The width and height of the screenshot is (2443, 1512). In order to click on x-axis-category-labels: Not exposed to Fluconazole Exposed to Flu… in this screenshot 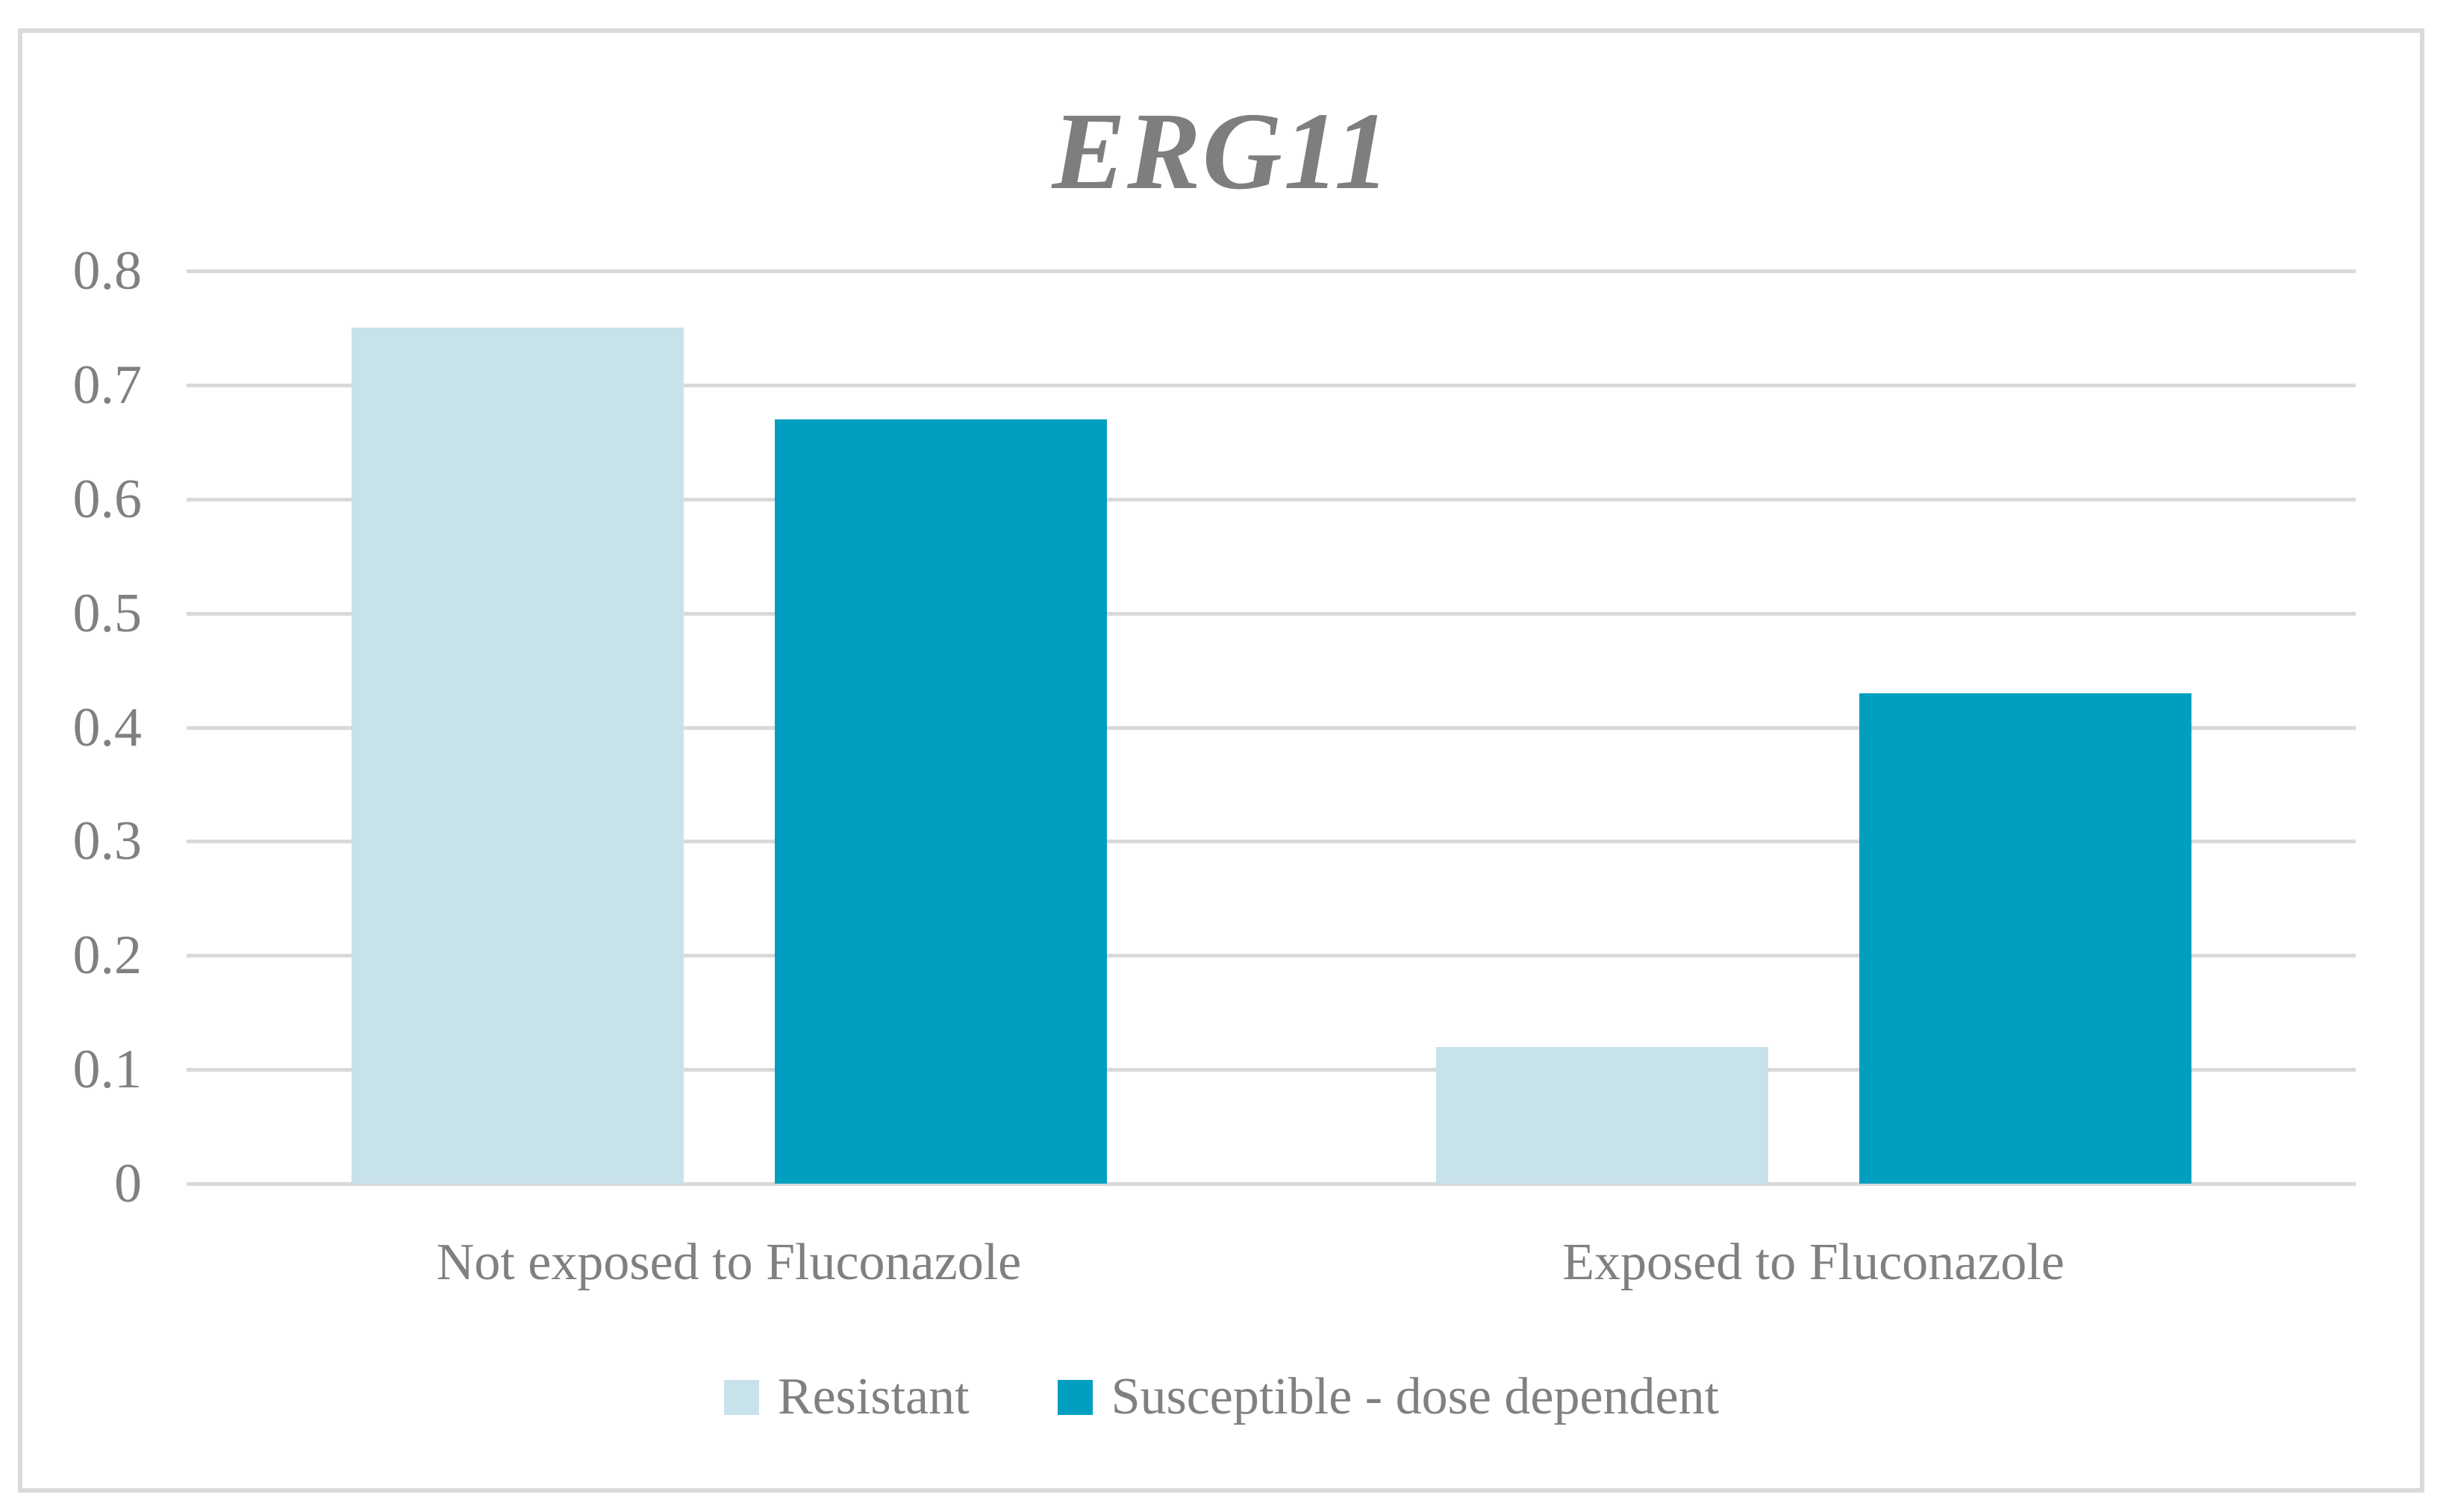, I will do `click(1271, 1270)`.